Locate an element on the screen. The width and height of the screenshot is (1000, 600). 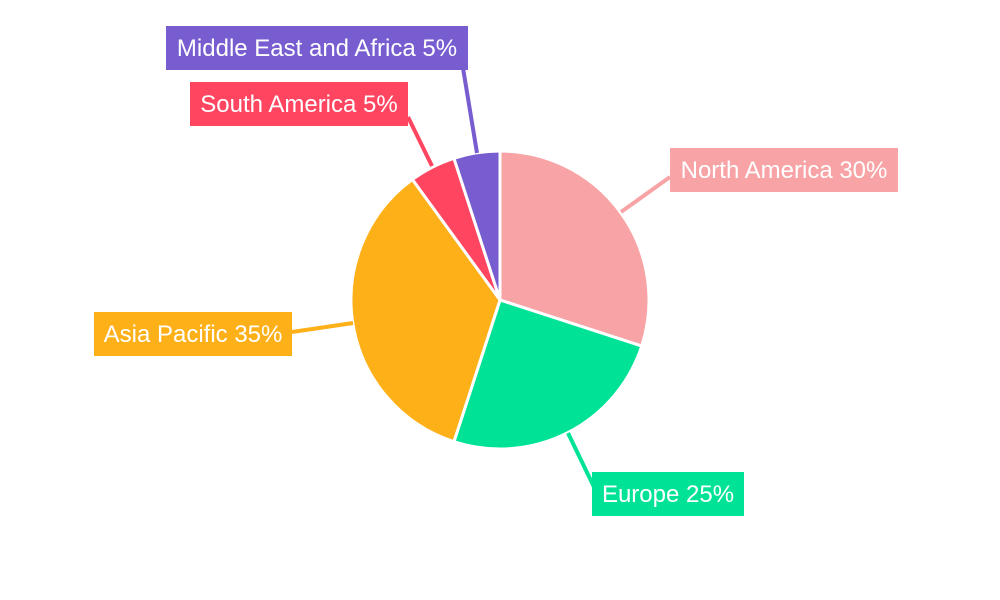
label-box-middle-east-and-africa is located at coordinates (317, 48).